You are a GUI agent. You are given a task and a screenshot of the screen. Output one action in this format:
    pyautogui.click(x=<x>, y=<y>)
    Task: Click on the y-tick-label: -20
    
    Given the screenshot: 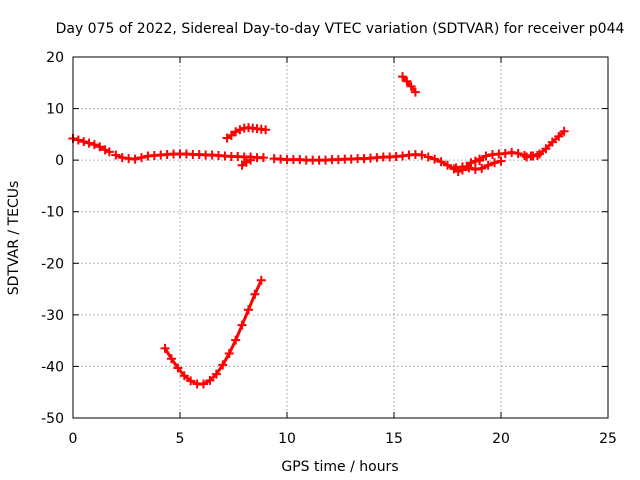 What is the action you would take?
    pyautogui.click(x=52, y=264)
    